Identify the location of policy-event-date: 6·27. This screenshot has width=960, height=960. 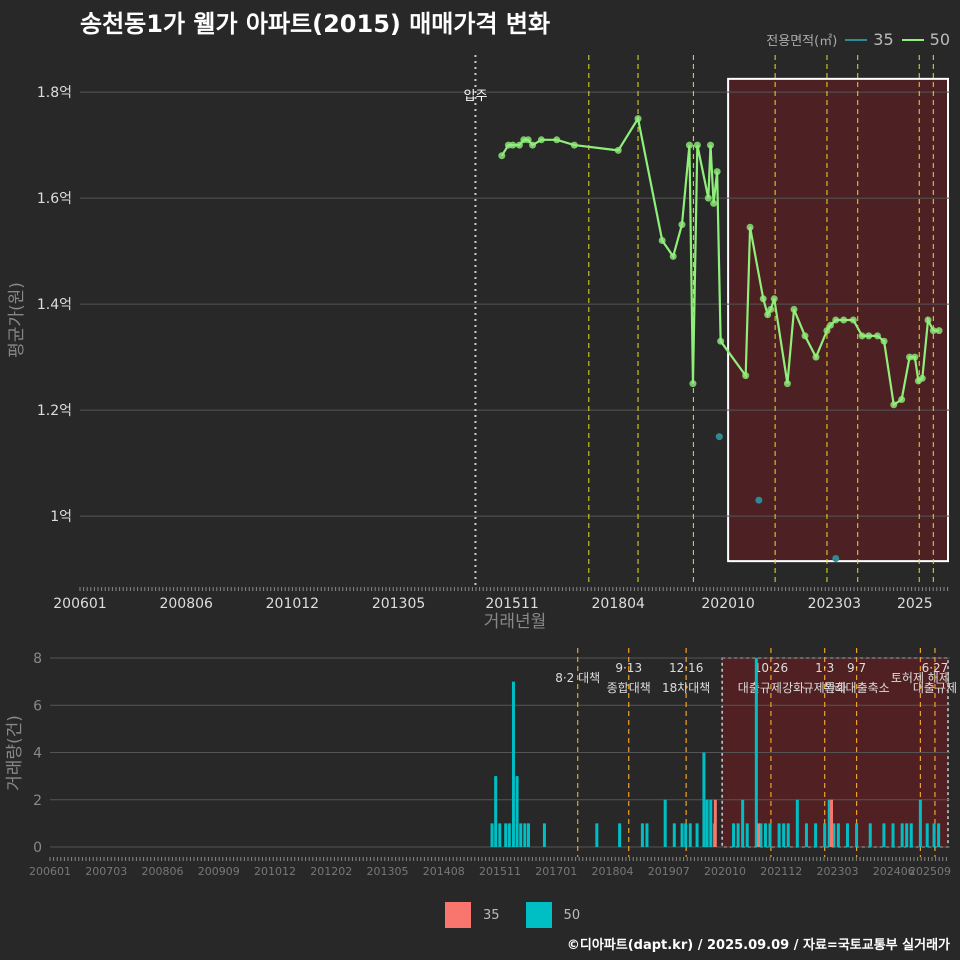
(935, 668).